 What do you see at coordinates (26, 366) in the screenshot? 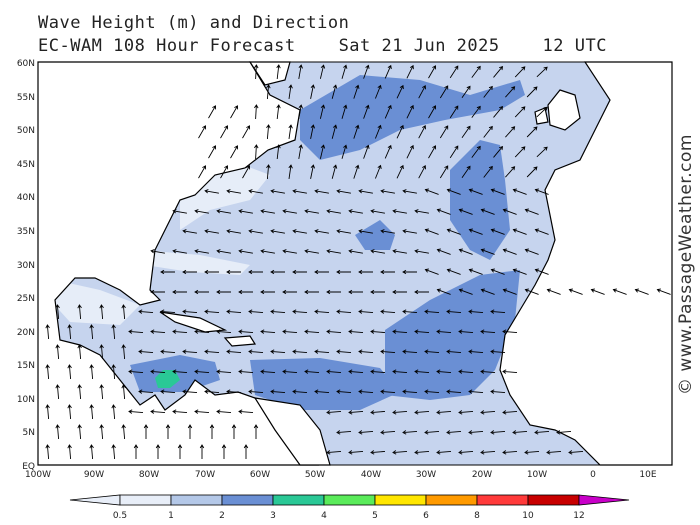
I see `lat-label-15n: 15N` at bounding box center [26, 366].